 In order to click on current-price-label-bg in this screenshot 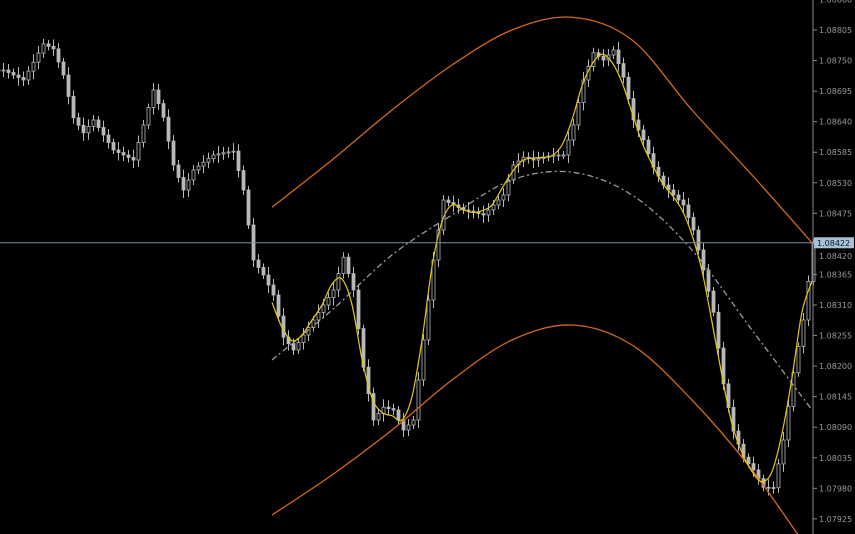, I will do `click(834, 243)`.